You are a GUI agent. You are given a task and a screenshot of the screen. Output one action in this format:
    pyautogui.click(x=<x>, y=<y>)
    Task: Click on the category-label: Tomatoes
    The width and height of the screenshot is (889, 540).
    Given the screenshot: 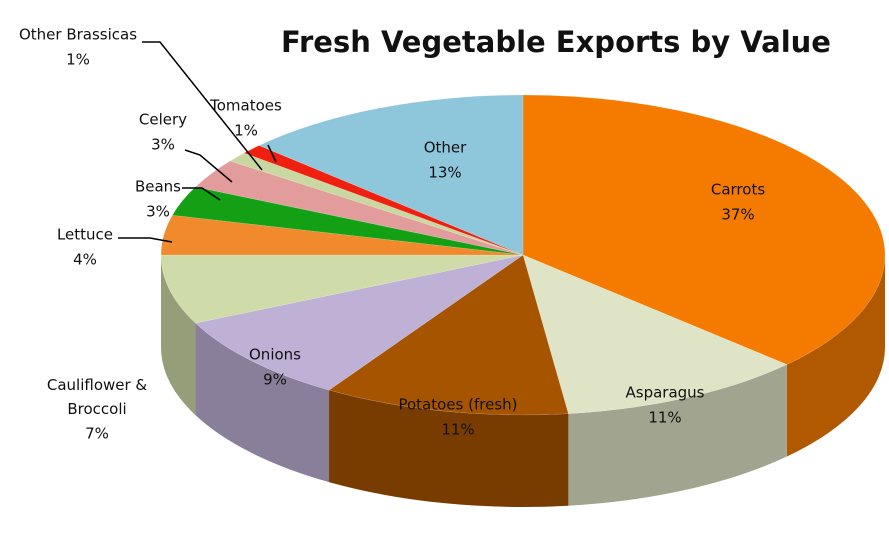 What is the action you would take?
    pyautogui.click(x=245, y=106)
    